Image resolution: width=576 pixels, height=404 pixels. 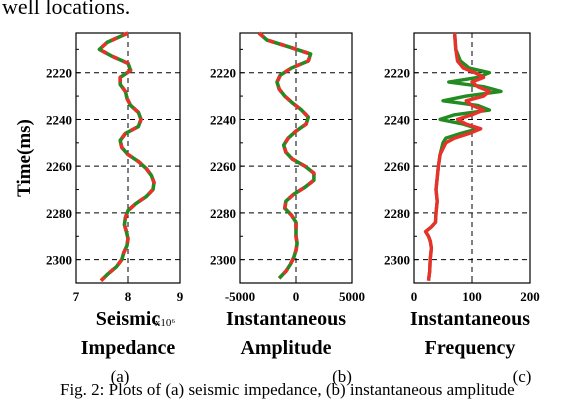 I want to click on header-text: well locations., so click(x=66, y=9).